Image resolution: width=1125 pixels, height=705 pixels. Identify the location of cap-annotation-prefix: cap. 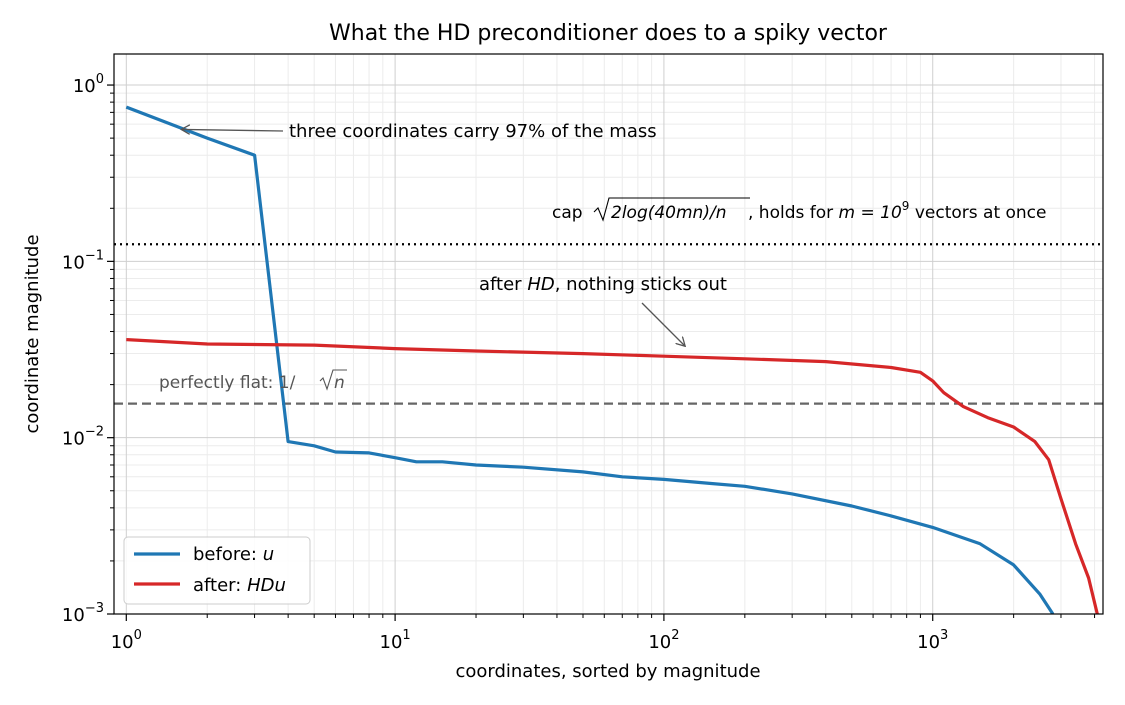
(567, 213).